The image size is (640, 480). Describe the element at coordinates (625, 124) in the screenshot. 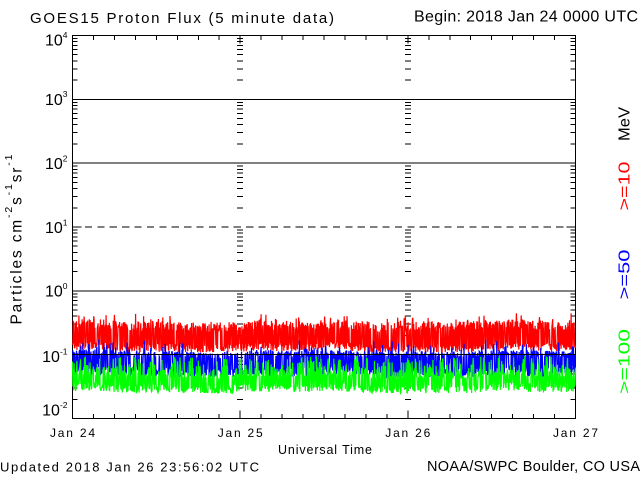

I see `svg-text: MeV` at that location.